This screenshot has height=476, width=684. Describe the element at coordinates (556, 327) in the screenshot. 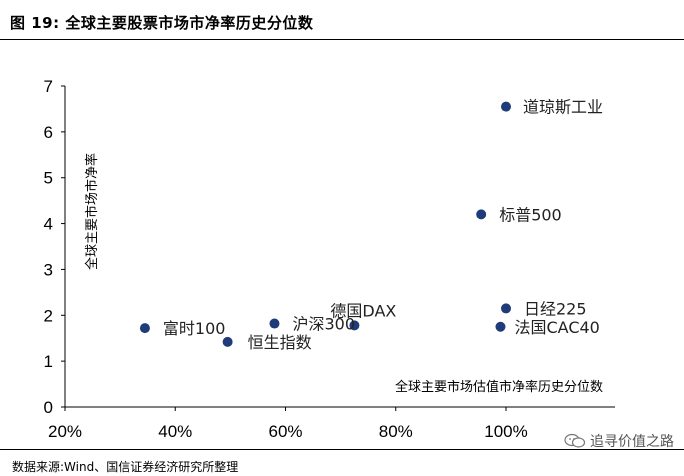

I see `data-point-label: 法国CAC40` at that location.